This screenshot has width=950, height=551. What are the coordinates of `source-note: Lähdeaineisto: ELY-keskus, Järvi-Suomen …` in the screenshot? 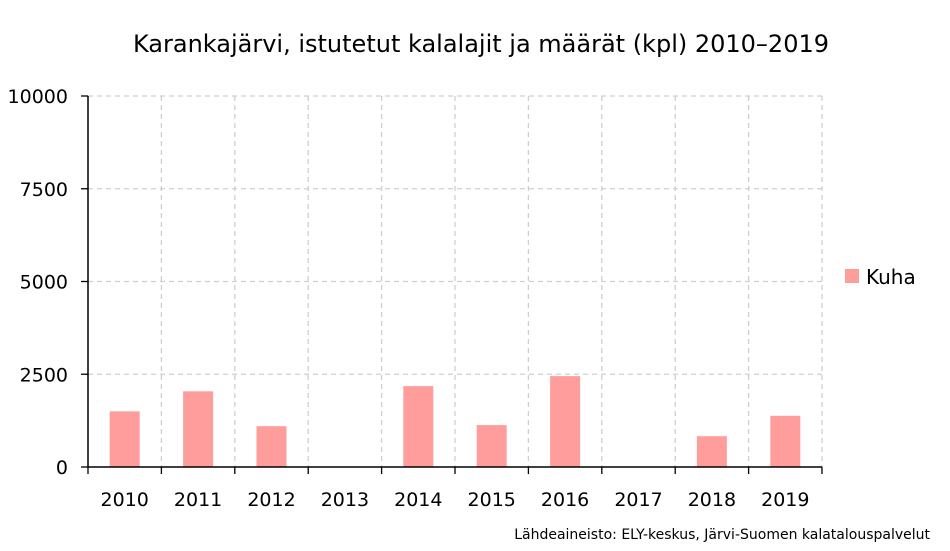 It's located at (722, 535).